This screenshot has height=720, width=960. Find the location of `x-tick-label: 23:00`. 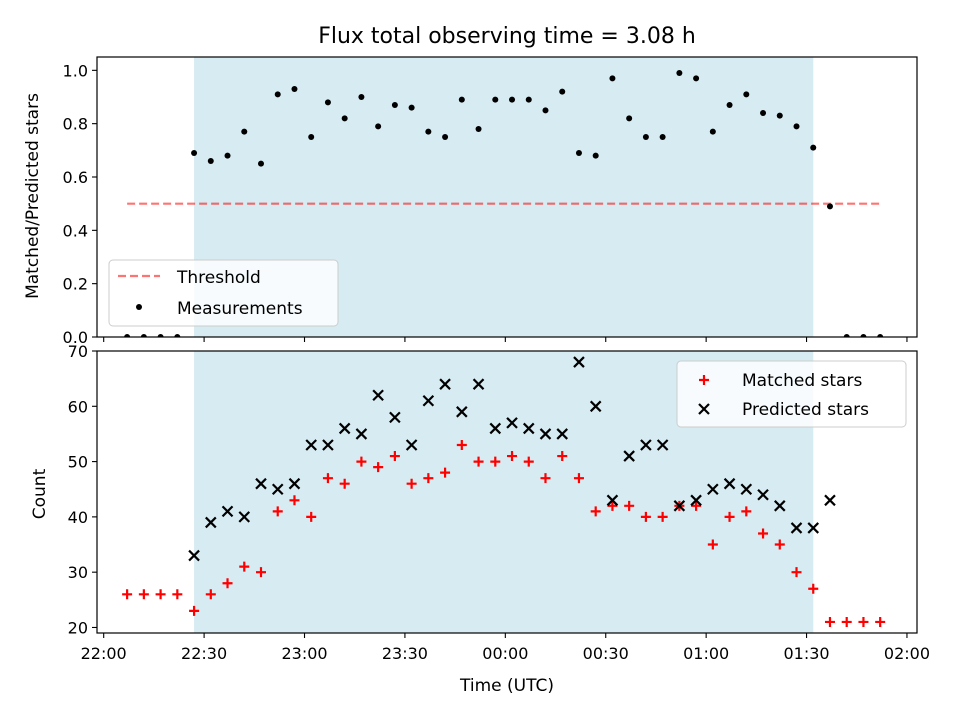

x-tick-label: 23:00 is located at coordinates (304, 653).